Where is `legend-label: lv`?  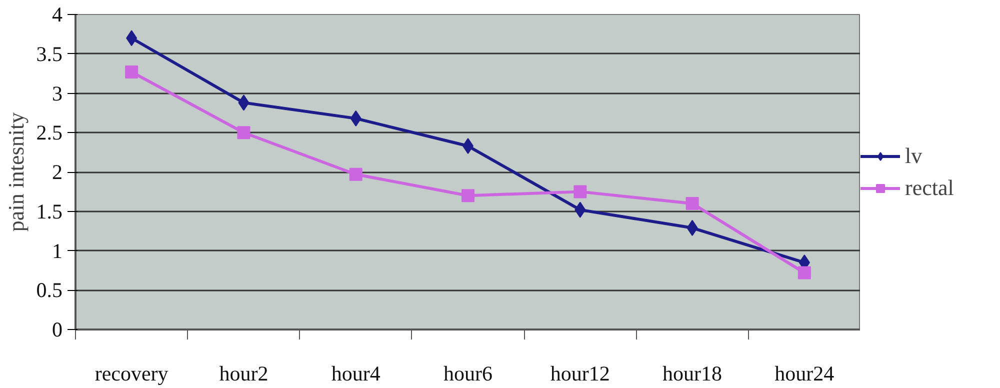
legend-label: lv is located at coordinates (914, 155).